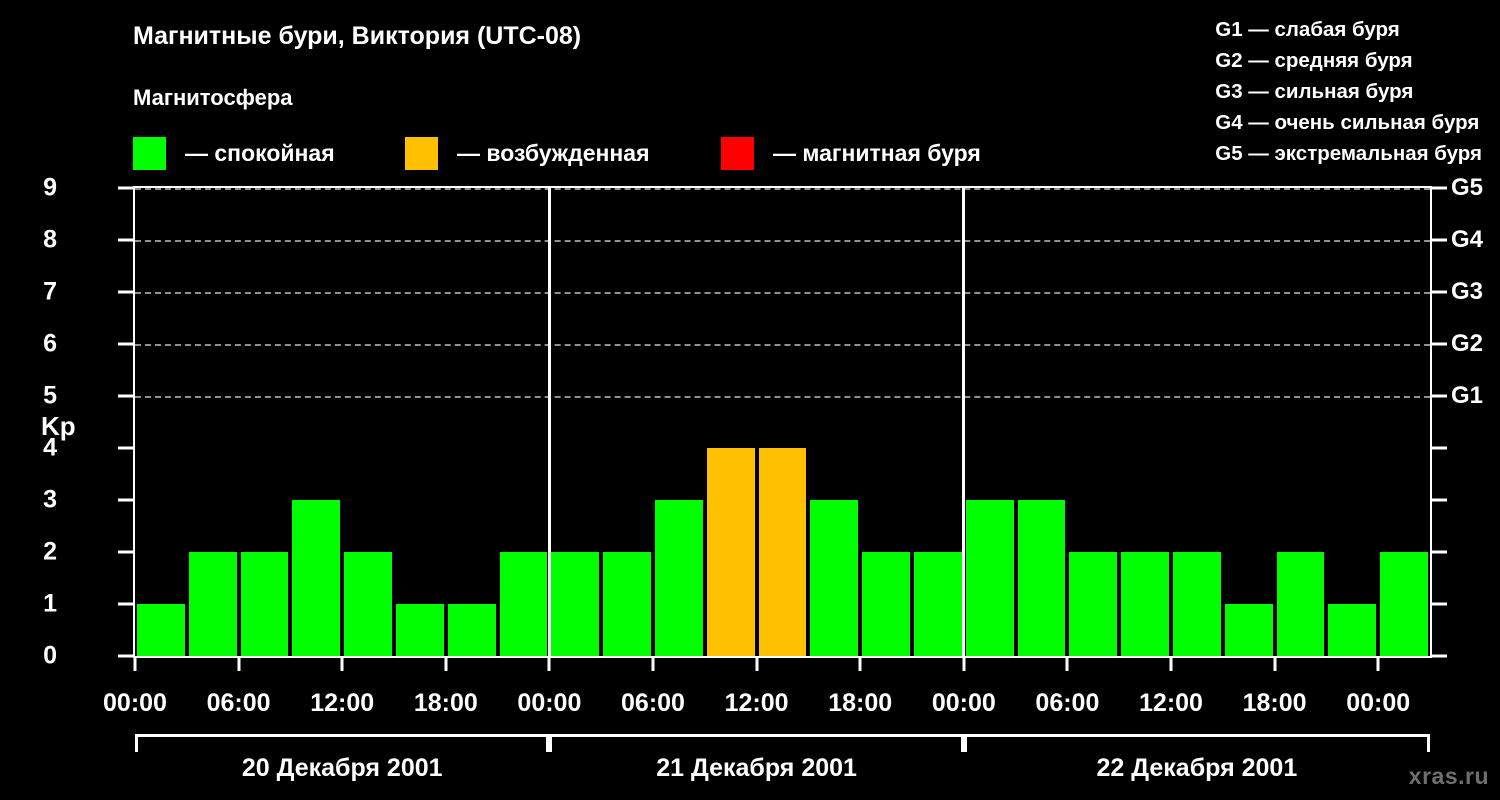  I want to click on x-tick-label-9: 06:00, so click(1067, 703).